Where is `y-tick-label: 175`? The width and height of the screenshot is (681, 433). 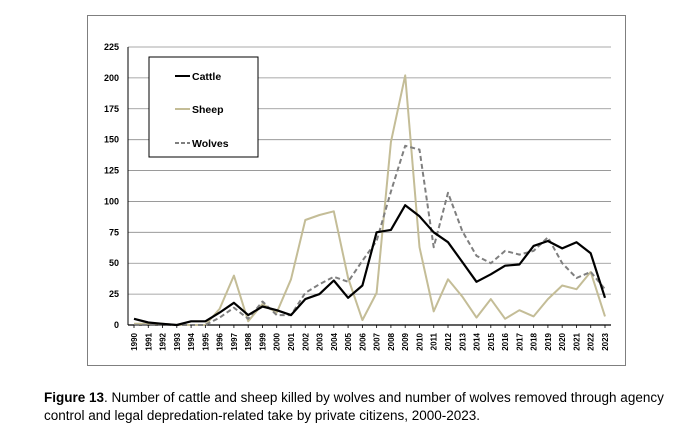
y-tick-label: 175 is located at coordinates (111, 109).